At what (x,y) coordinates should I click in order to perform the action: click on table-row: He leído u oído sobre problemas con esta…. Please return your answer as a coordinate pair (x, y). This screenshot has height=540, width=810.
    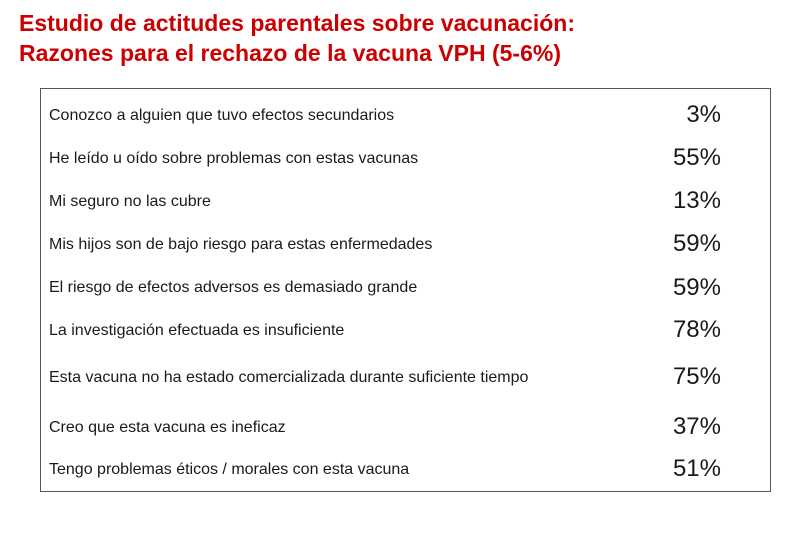
    Looking at the image, I should click on (405, 158).